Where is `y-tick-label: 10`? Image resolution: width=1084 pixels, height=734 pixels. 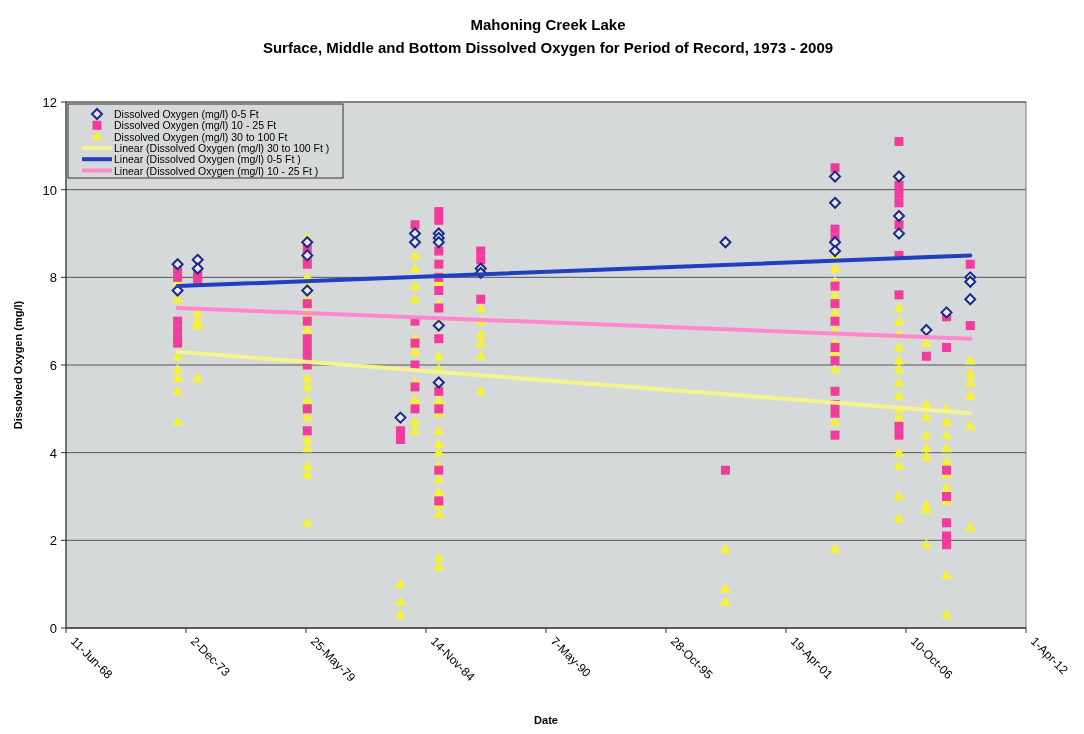
y-tick-label: 10 is located at coordinates (49, 190).